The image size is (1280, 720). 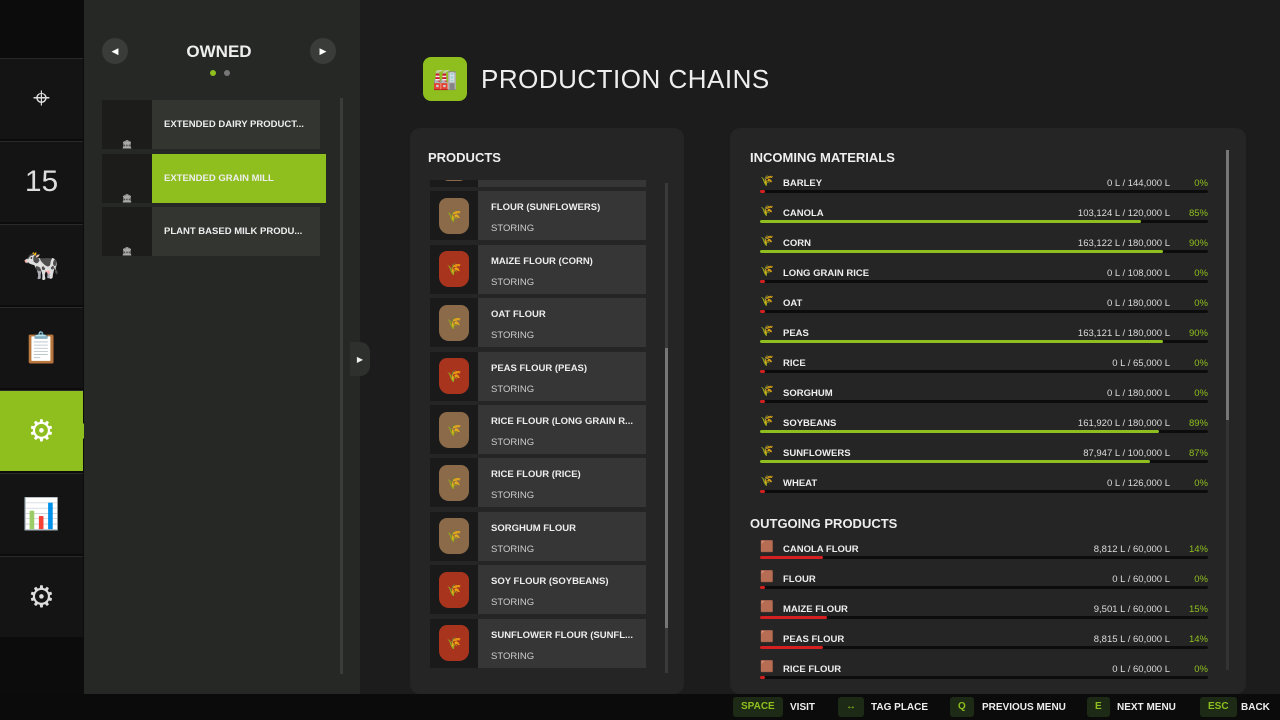 I want to click on product-name: SOY FLOUR (SOYBEANS), so click(x=550, y=582).